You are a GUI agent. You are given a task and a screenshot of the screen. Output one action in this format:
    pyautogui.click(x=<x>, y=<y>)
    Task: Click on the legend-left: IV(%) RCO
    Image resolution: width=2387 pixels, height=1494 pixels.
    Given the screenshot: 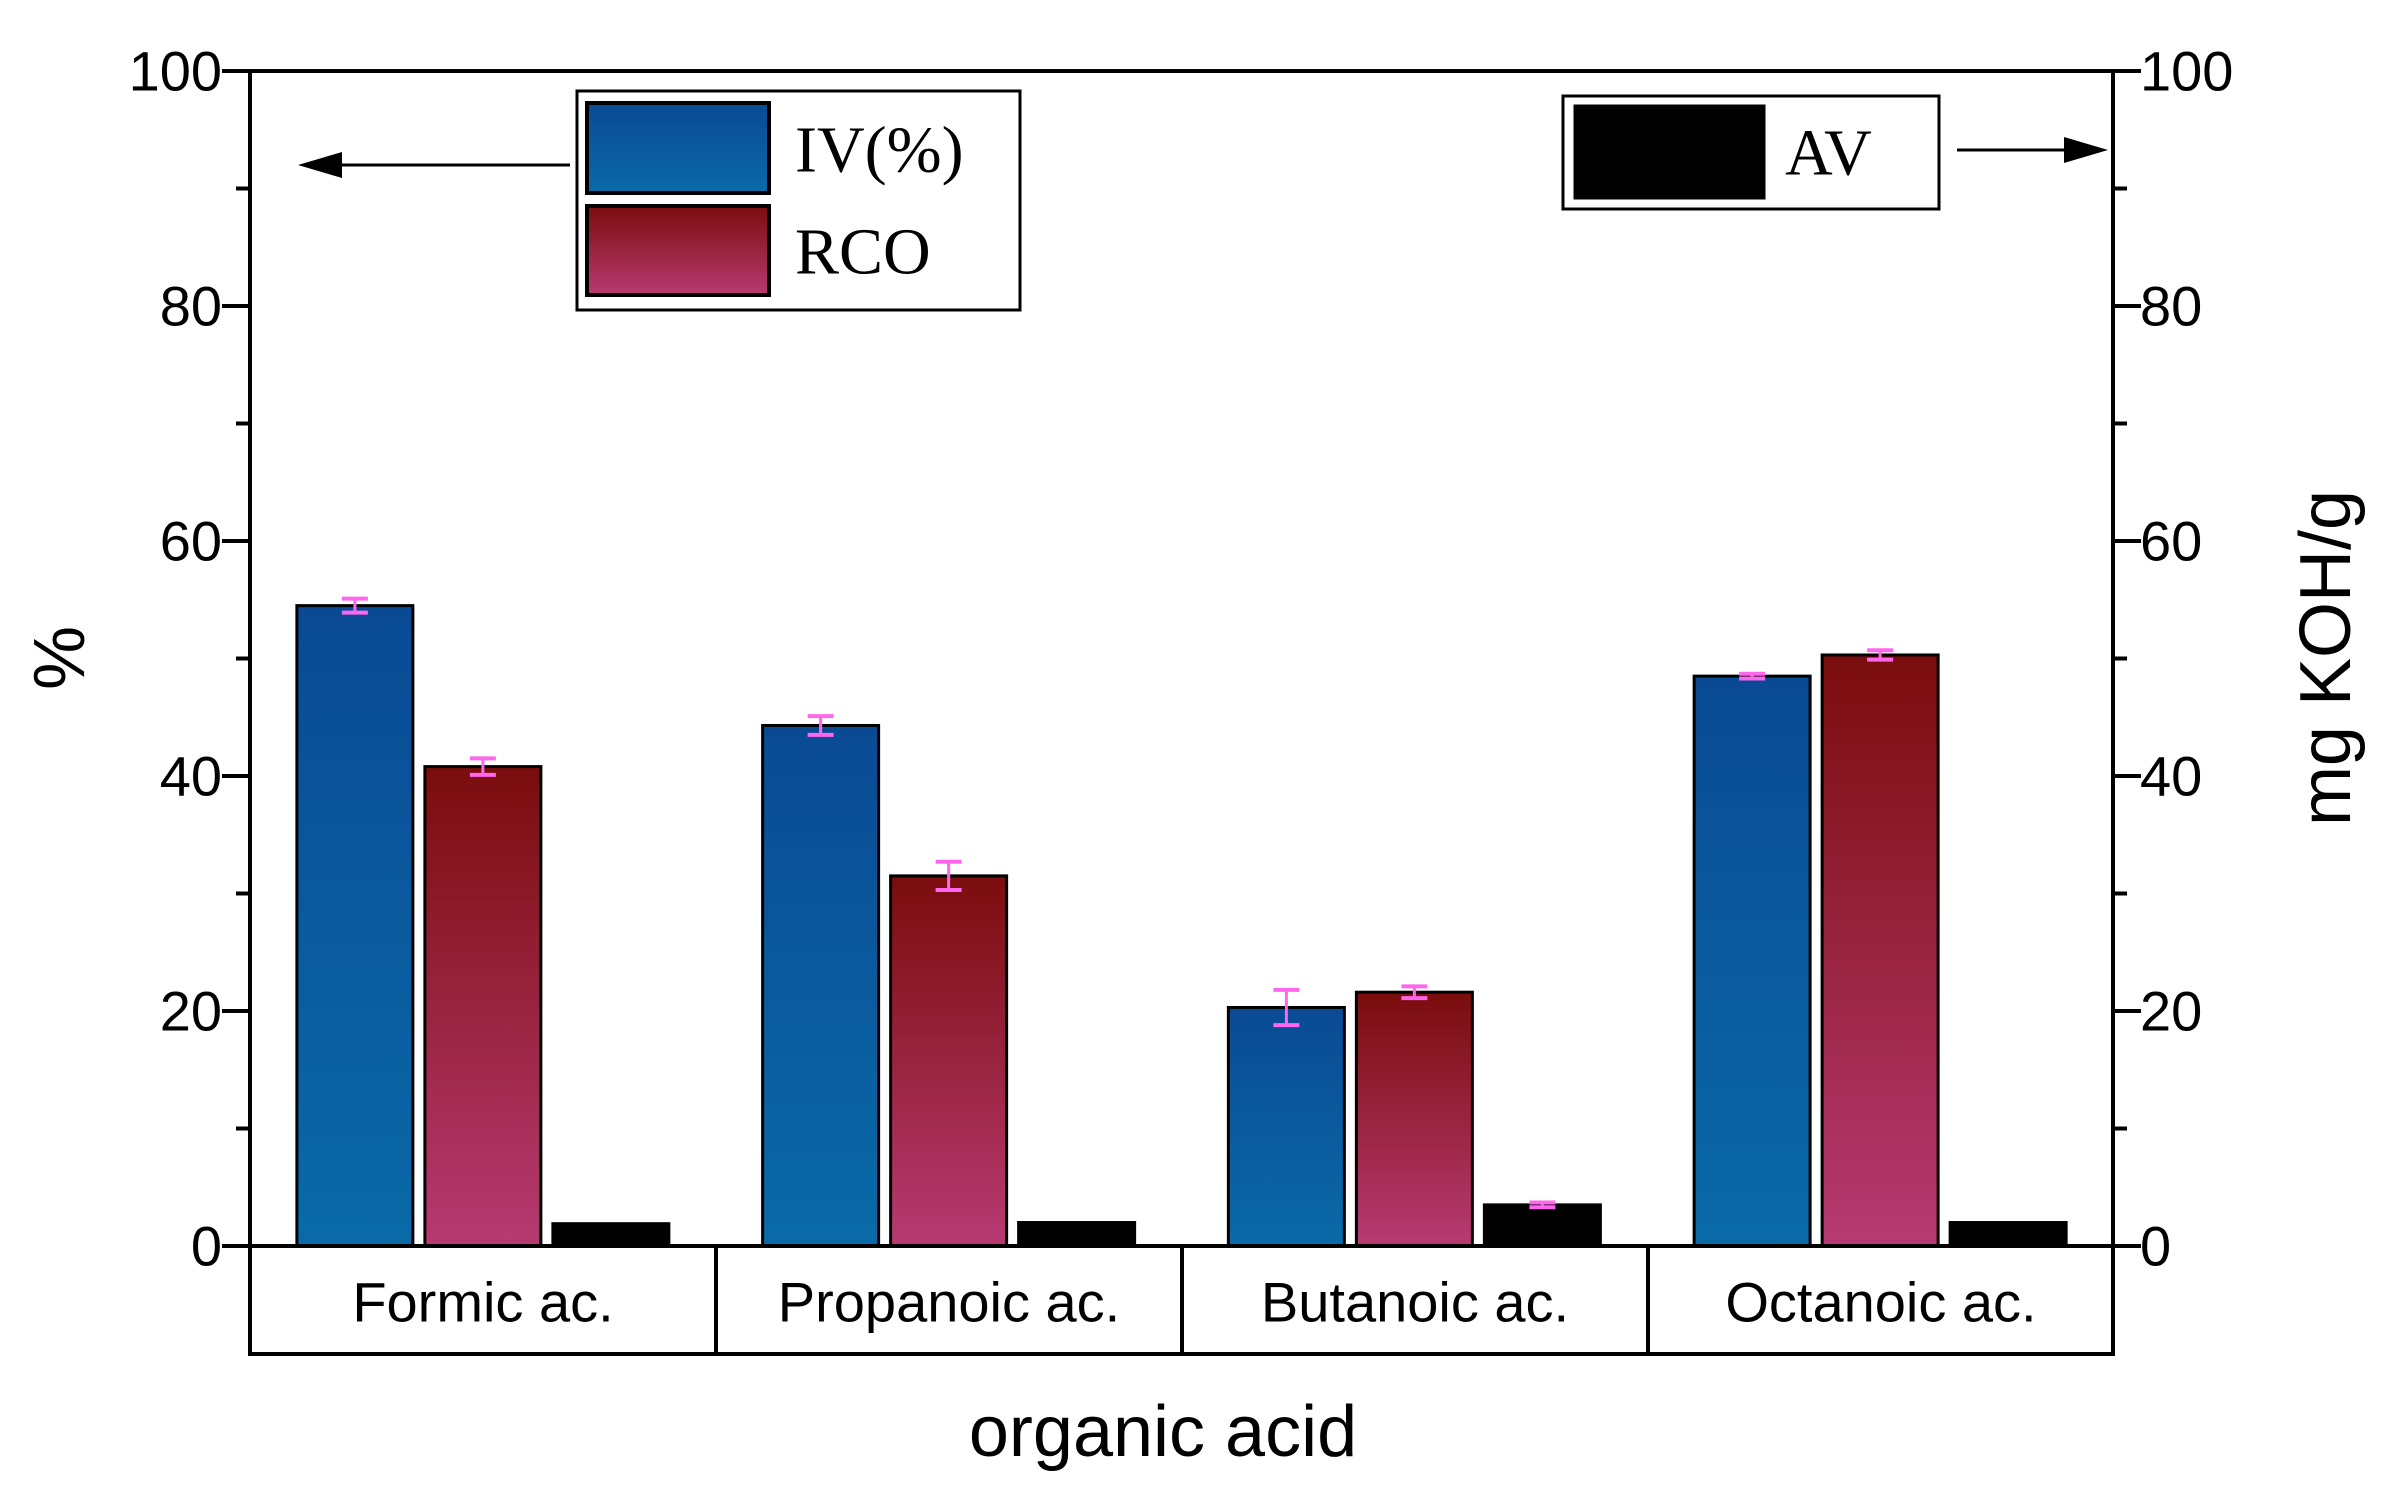 What is the action you would take?
    pyautogui.click(x=798, y=200)
    